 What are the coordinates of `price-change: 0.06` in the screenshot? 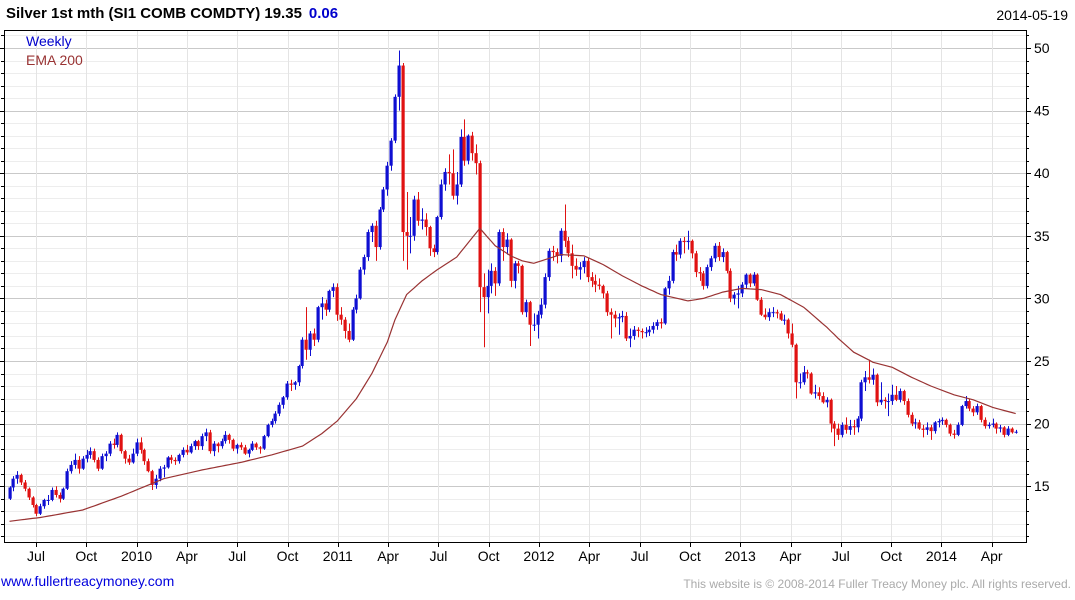 It's located at (323, 13).